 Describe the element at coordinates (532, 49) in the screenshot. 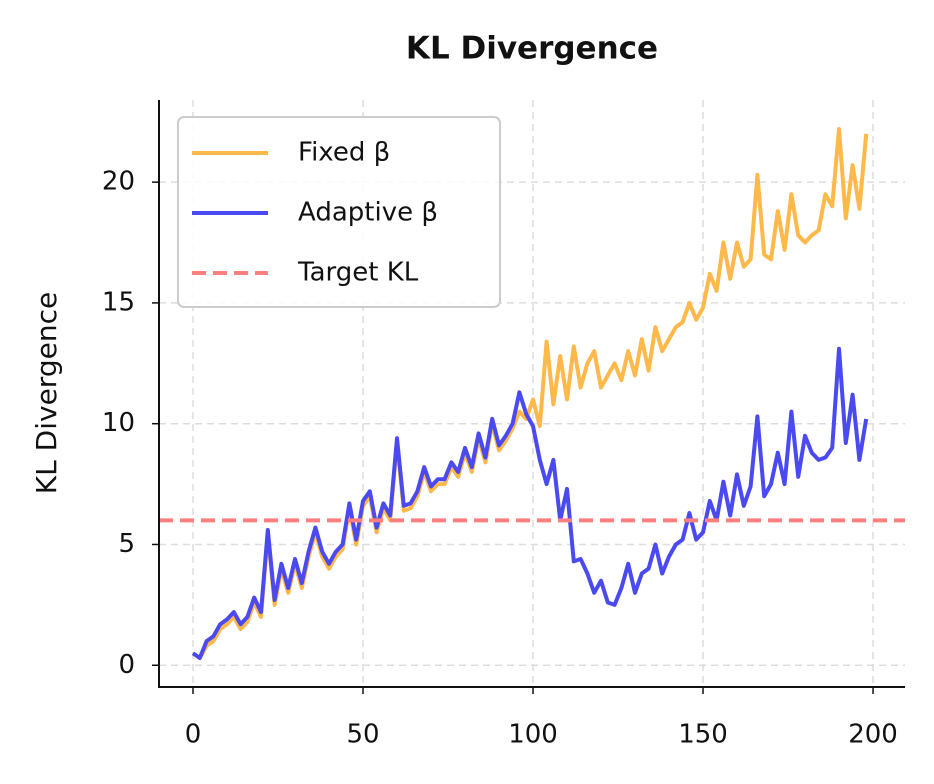

I see `chart-title: KL Divergence` at that location.